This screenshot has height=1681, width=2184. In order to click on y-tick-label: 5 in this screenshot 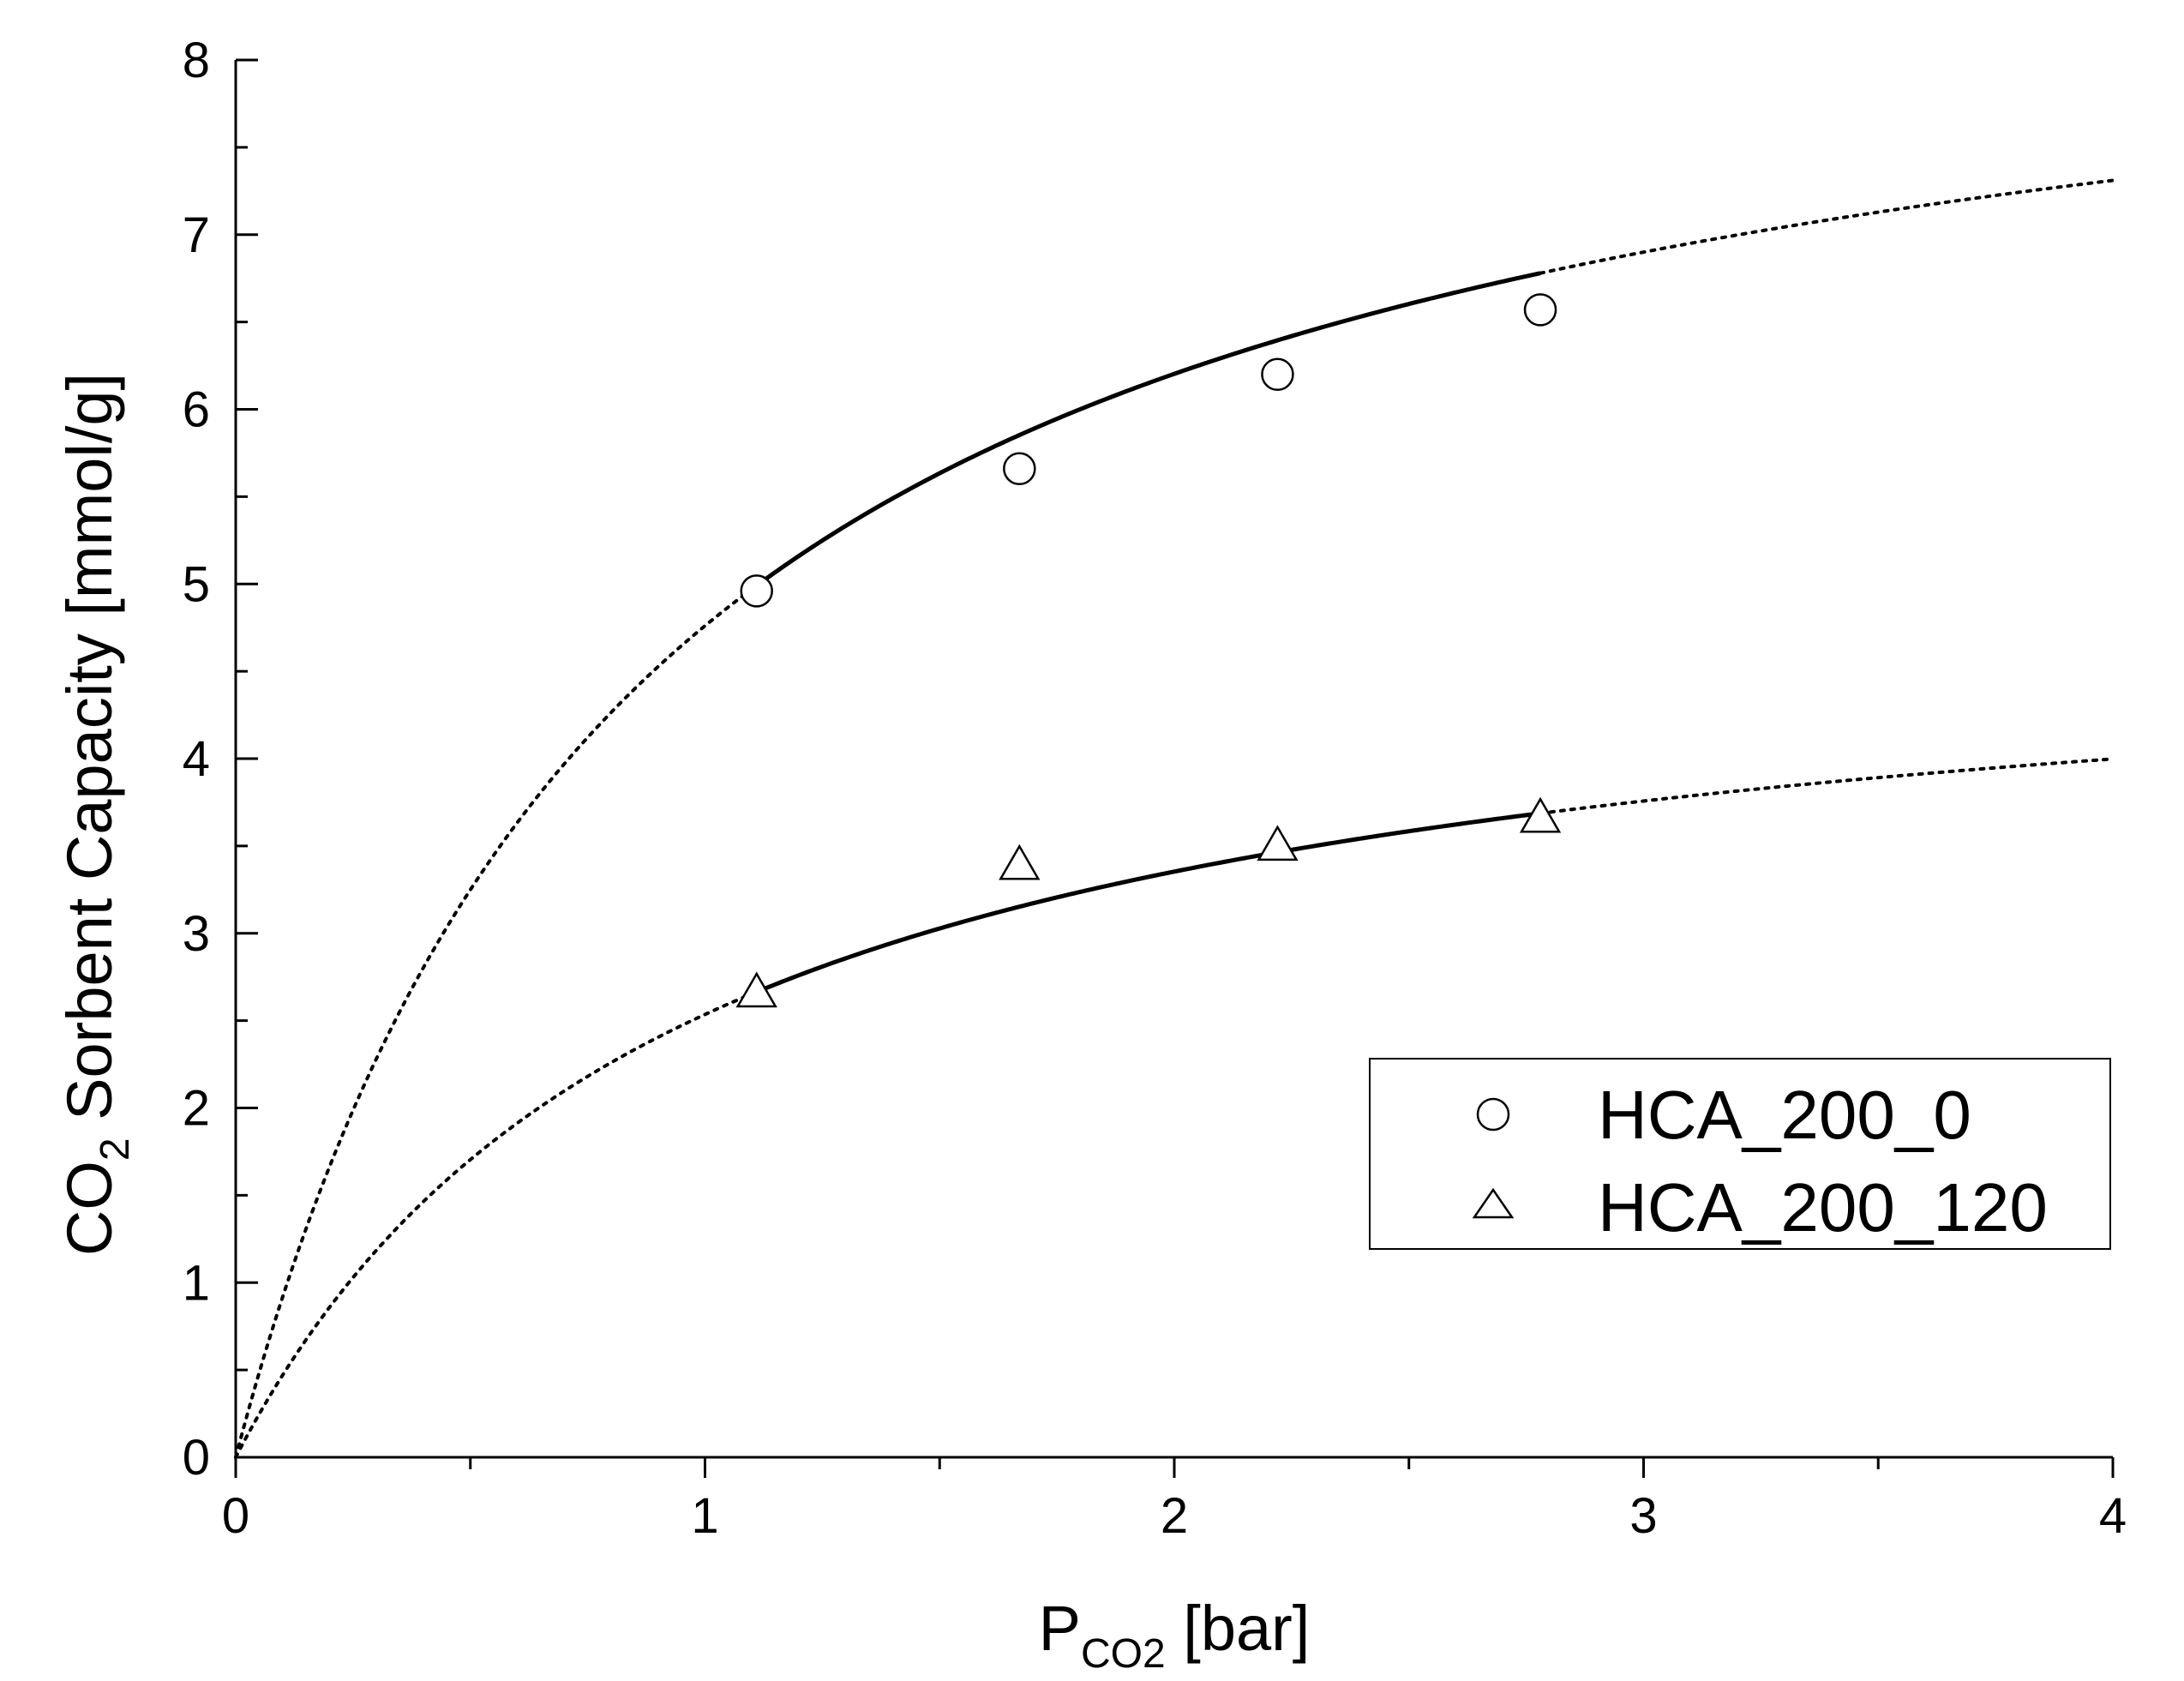, I will do `click(196, 584)`.